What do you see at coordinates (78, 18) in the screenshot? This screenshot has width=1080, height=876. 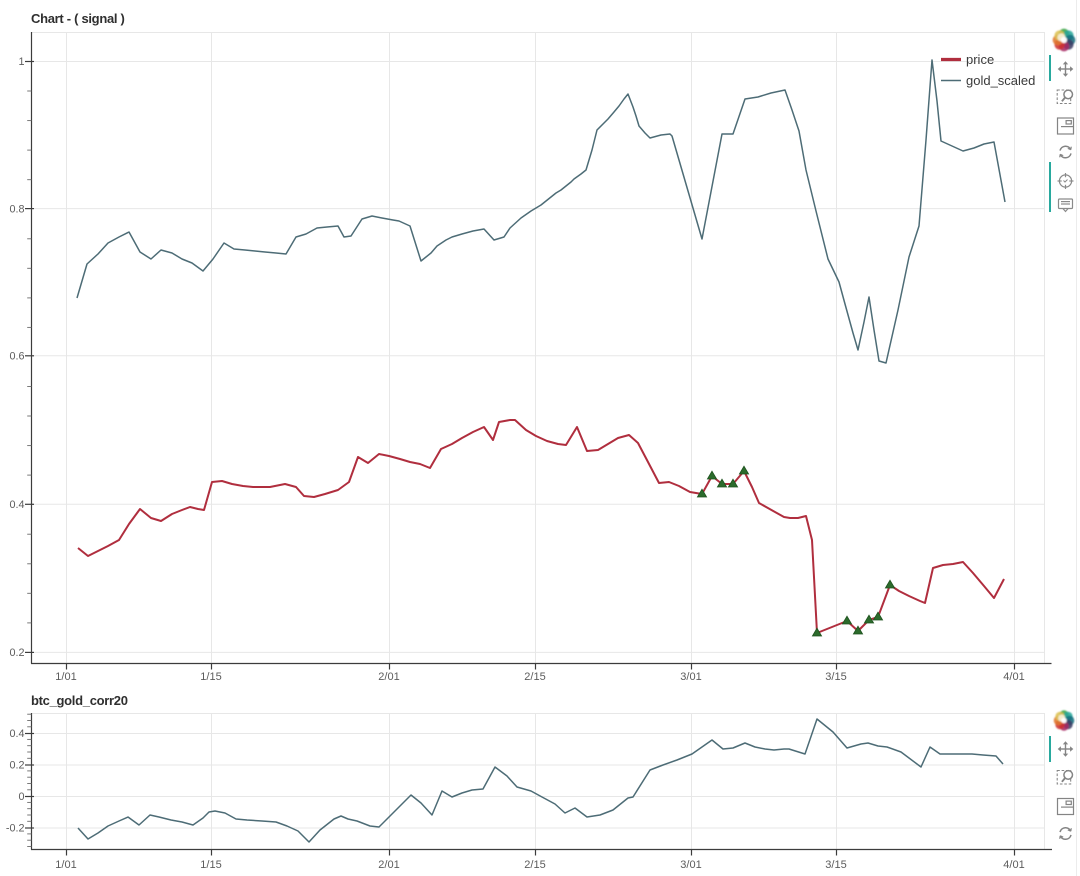 I see `svg-text: Chart - ( signal )` at bounding box center [78, 18].